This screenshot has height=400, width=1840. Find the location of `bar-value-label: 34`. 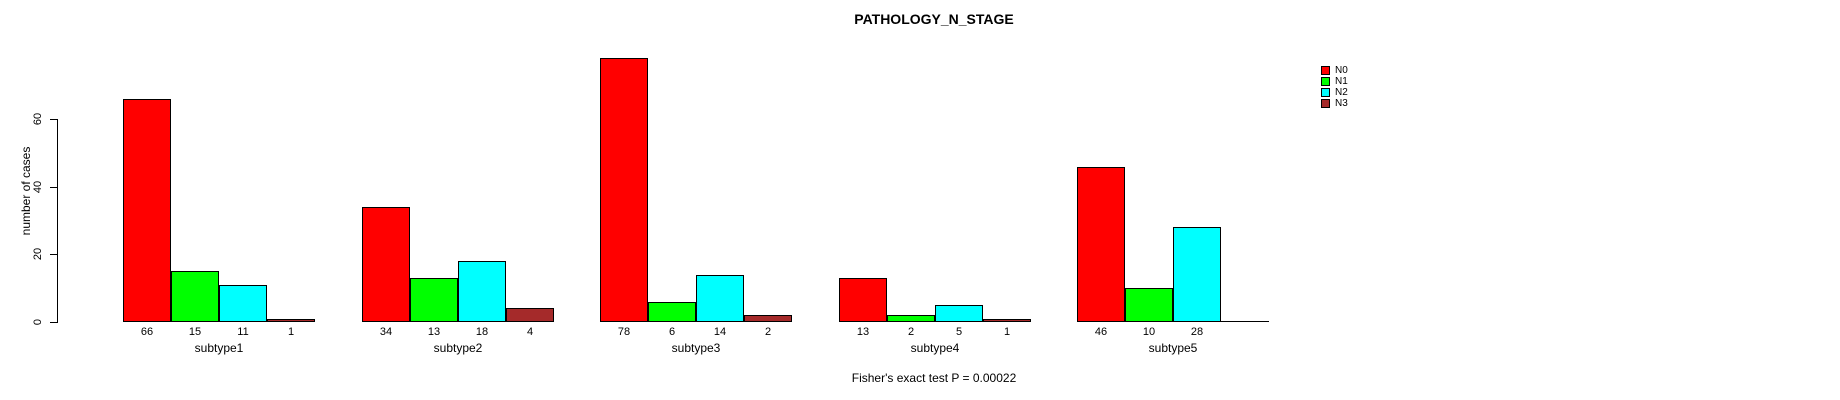

bar-value-label: 34 is located at coordinates (386, 332).